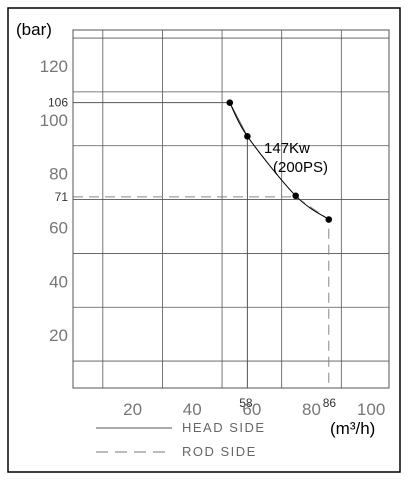 This screenshot has width=408, height=487. I want to click on power-curve, so click(279, 161).